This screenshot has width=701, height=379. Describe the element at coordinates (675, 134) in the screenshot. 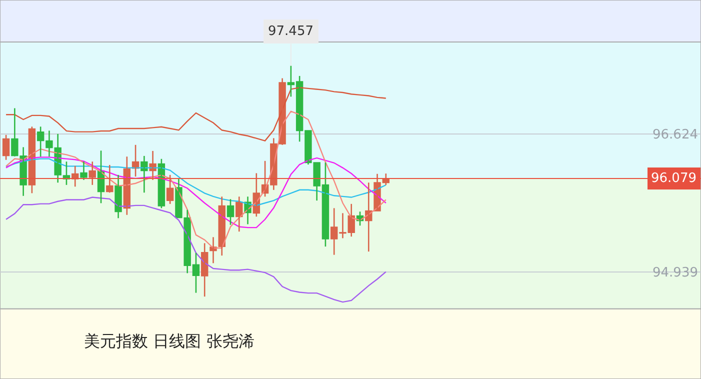

I see `y-tick-label: 96.624` at that location.